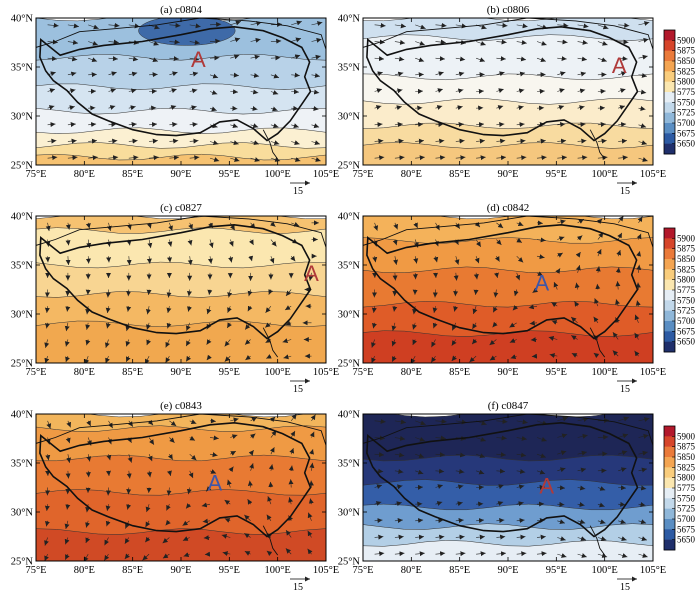 Image resolution: width=700 pixels, height=594 pixels. What do you see at coordinates (349, 415) in the screenshot?
I see `y-tick-label: 40°N` at bounding box center [349, 415].